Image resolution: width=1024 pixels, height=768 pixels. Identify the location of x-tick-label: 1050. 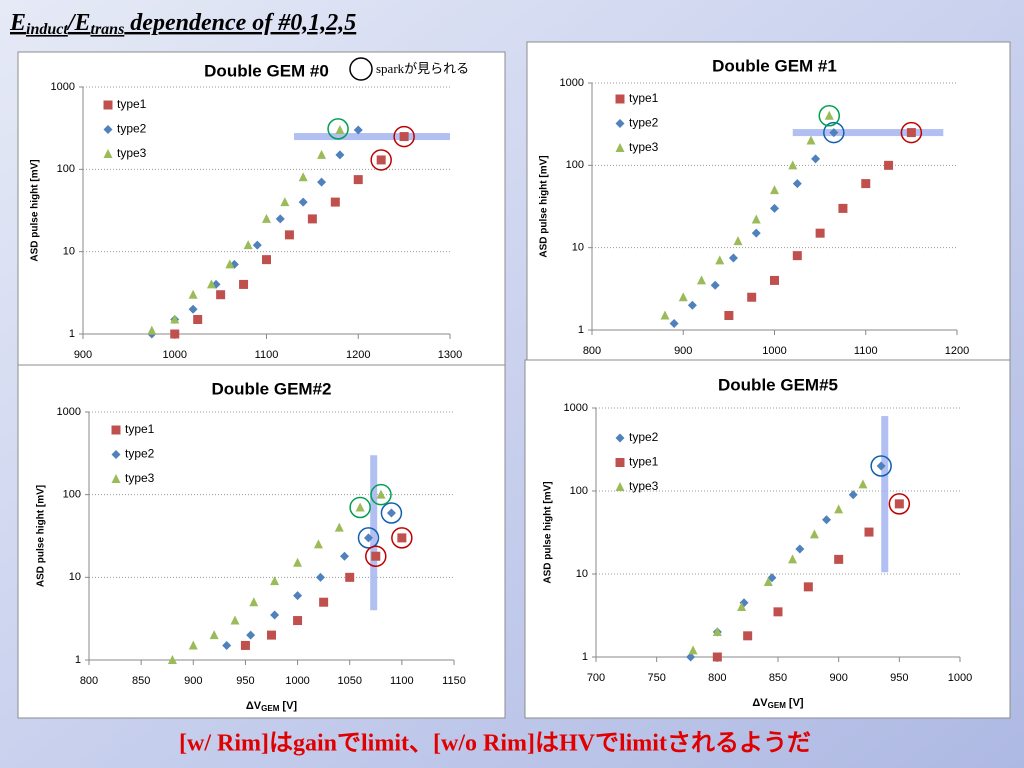
(349, 681).